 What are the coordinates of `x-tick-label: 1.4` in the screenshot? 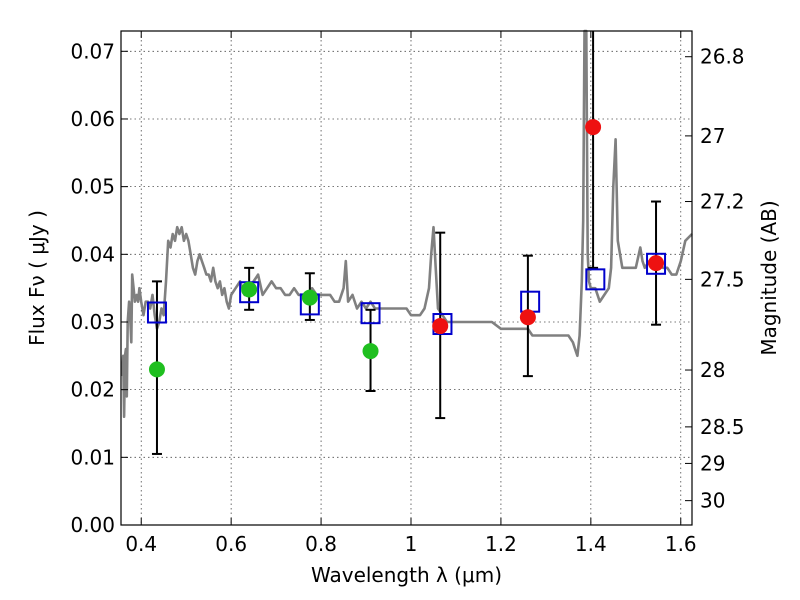 It's located at (591, 544).